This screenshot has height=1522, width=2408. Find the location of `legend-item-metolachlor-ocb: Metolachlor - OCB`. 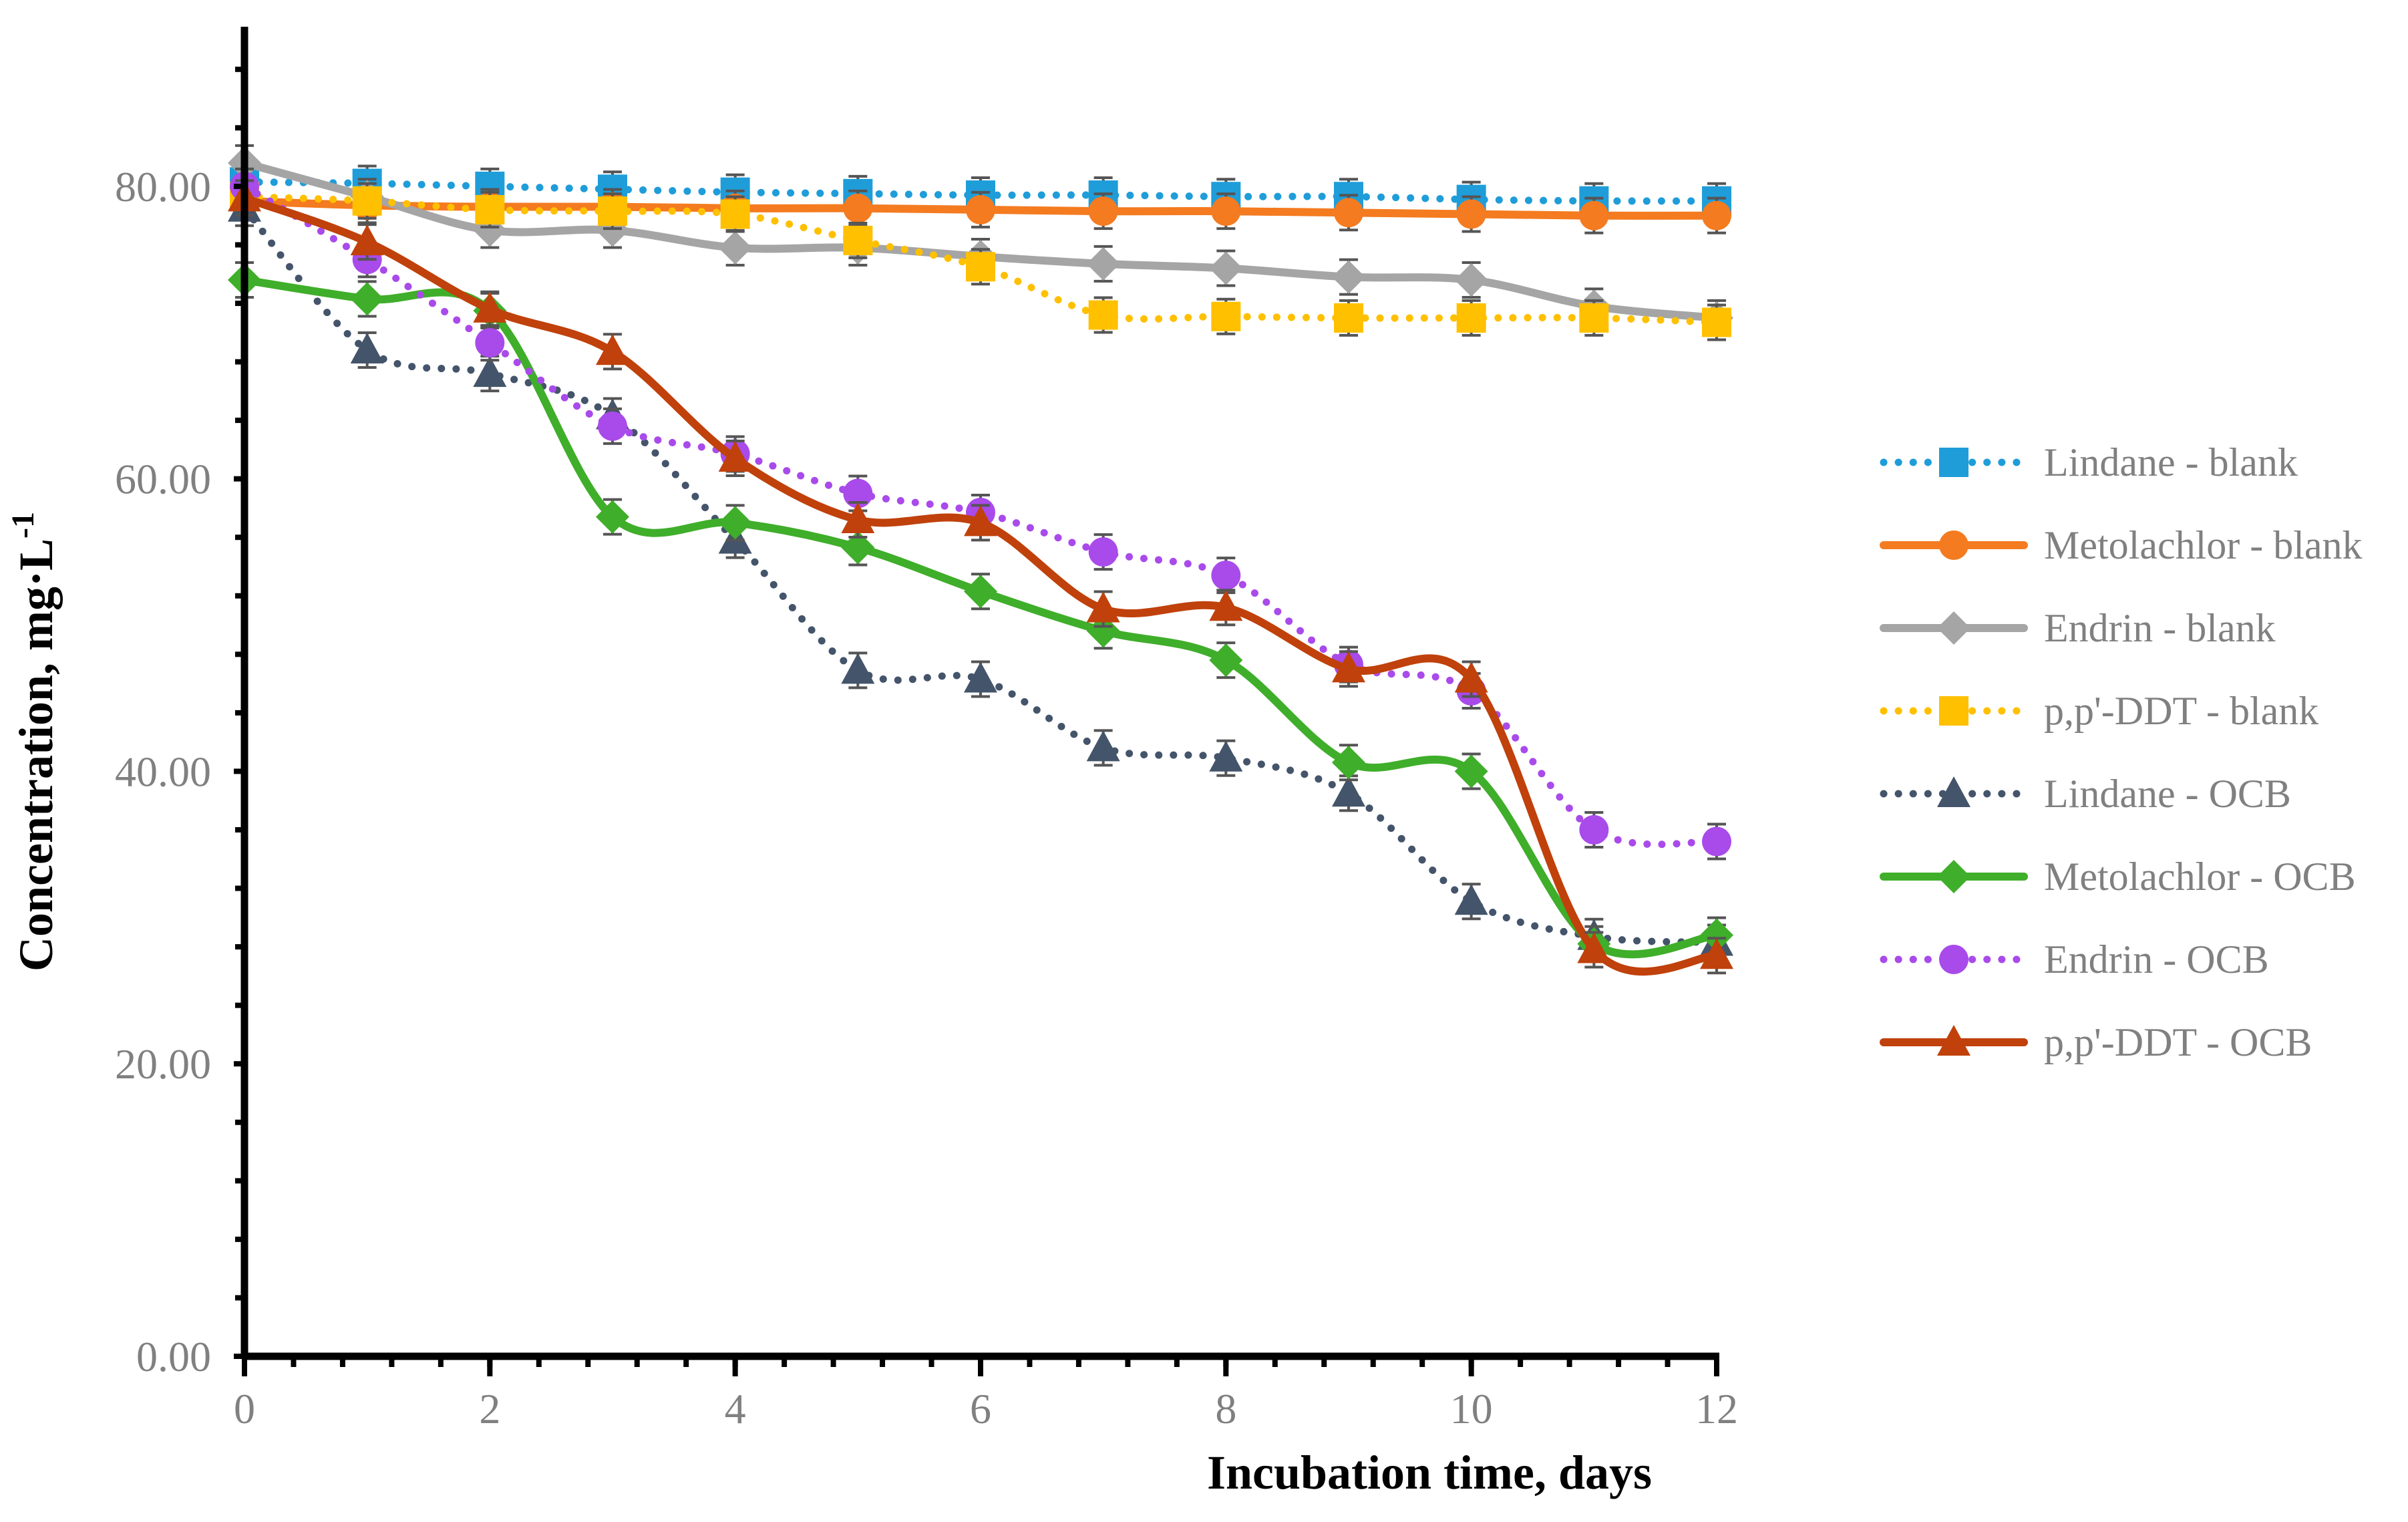

legend-item-metolachlor-ocb: Metolachlor - OCB is located at coordinates (2118, 877).